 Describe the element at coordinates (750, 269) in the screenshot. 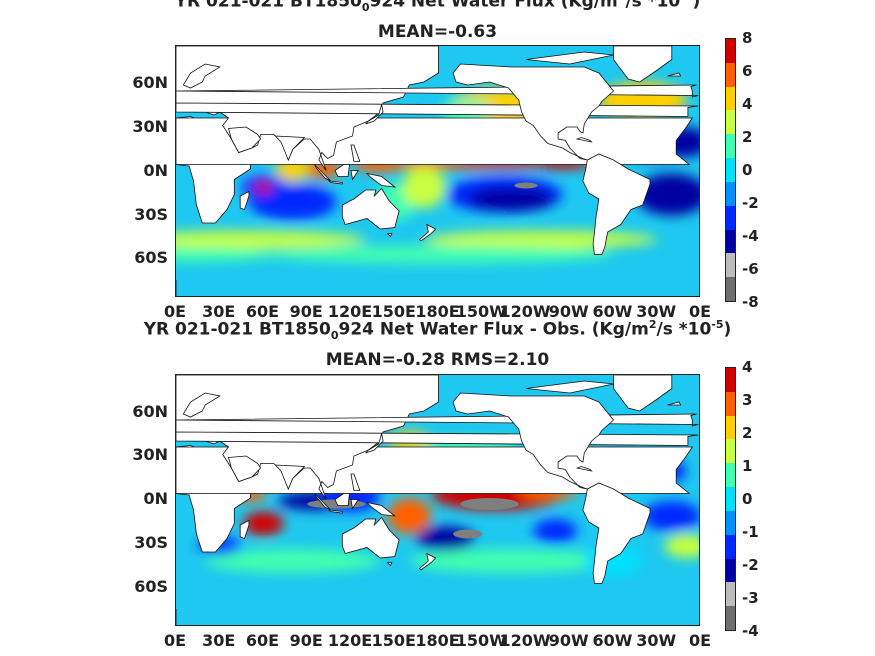

I see `colorbar-label: -6` at that location.